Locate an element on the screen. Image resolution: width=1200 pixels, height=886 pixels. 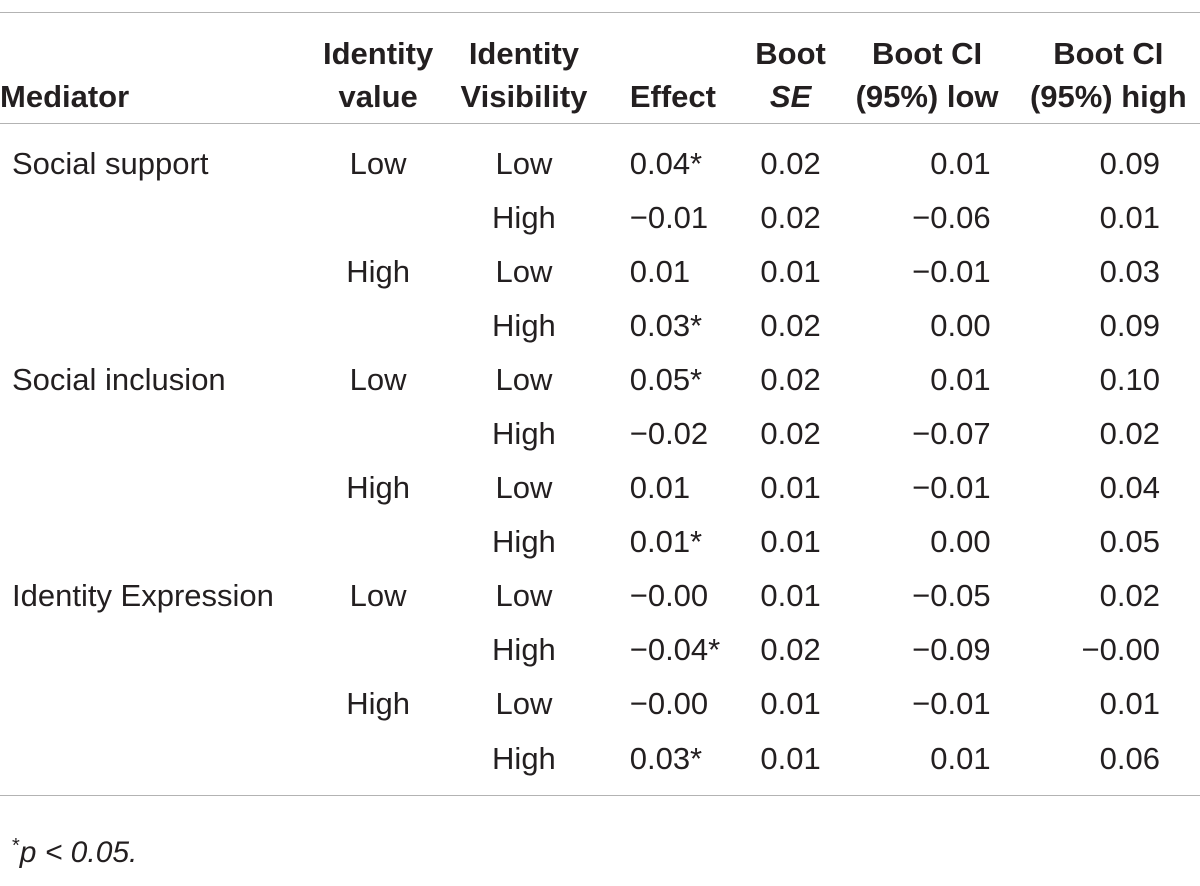
cell-effect: −0.01 is located at coordinates (673, 217).